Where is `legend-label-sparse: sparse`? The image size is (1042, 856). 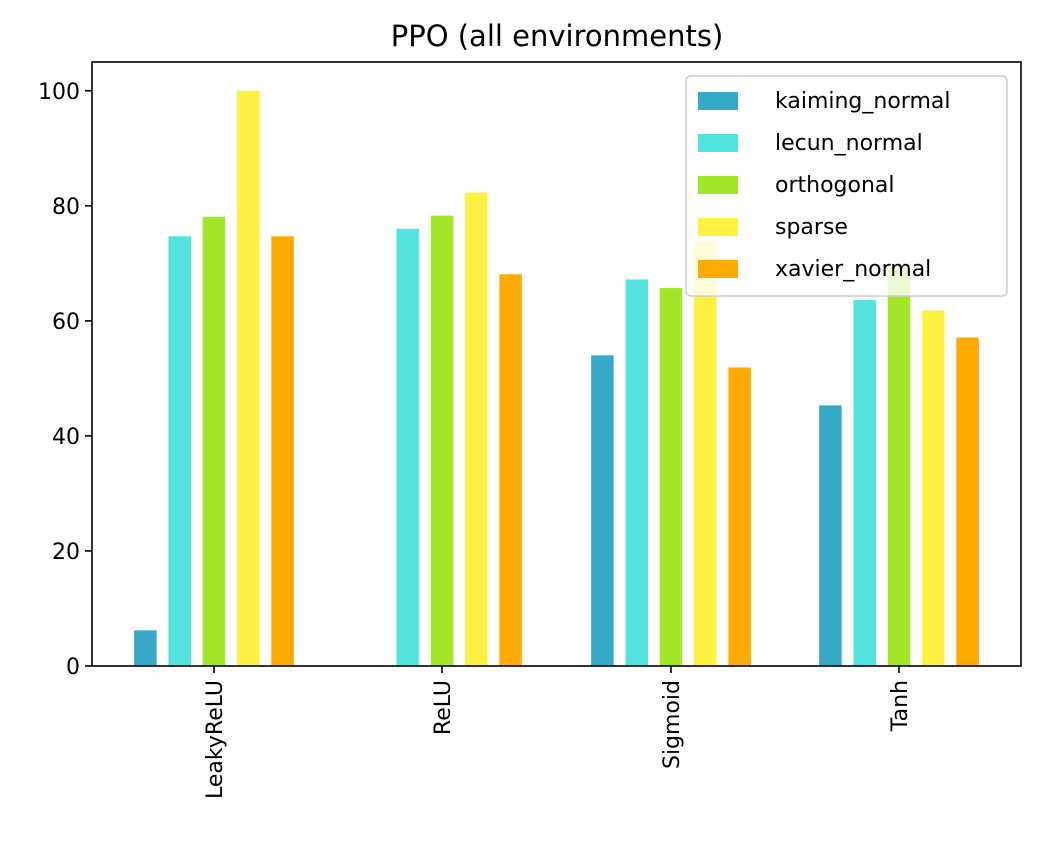 legend-label-sparse: sparse is located at coordinates (811, 227).